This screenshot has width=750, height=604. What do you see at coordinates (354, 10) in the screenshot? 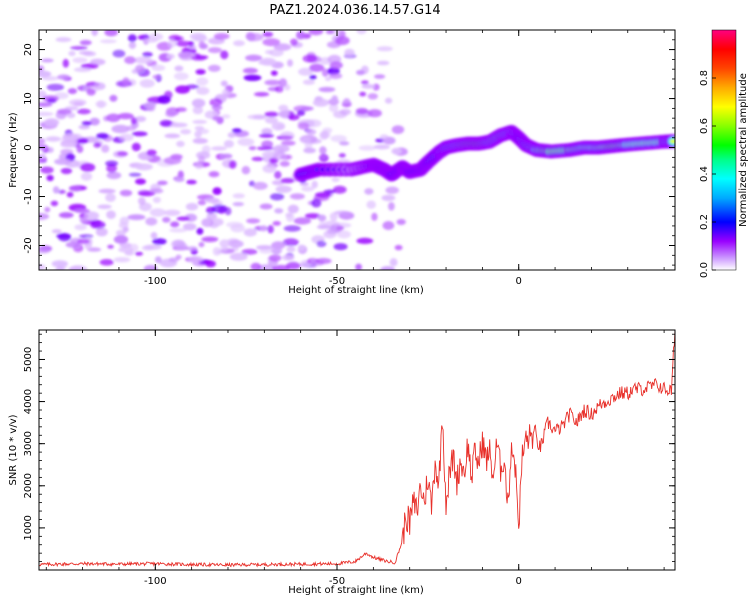
I see `figure-title: PAZ1.2024.036.14.57.G14` at bounding box center [354, 10].